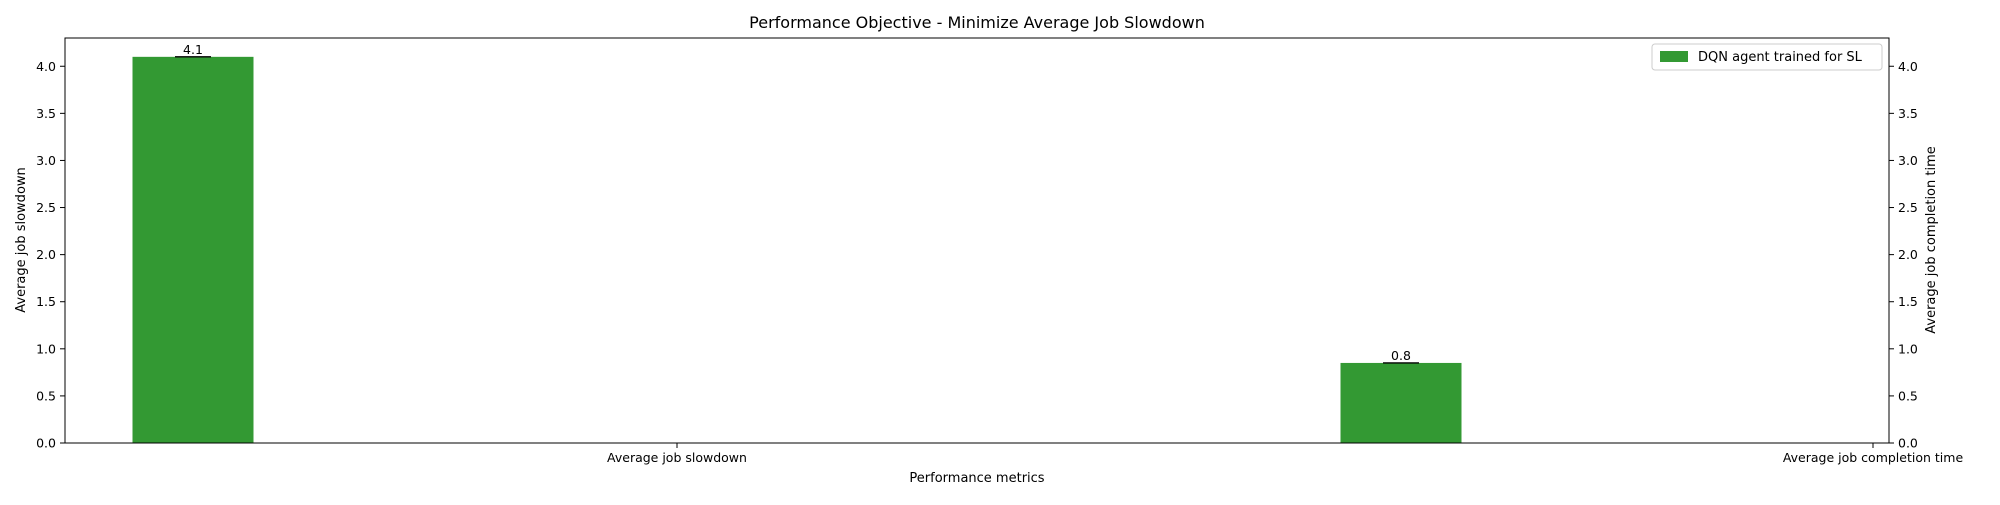 The height and width of the screenshot is (505, 2000). Describe the element at coordinates (1908, 443) in the screenshot. I see `right-y-tick-label: 0.0` at that location.